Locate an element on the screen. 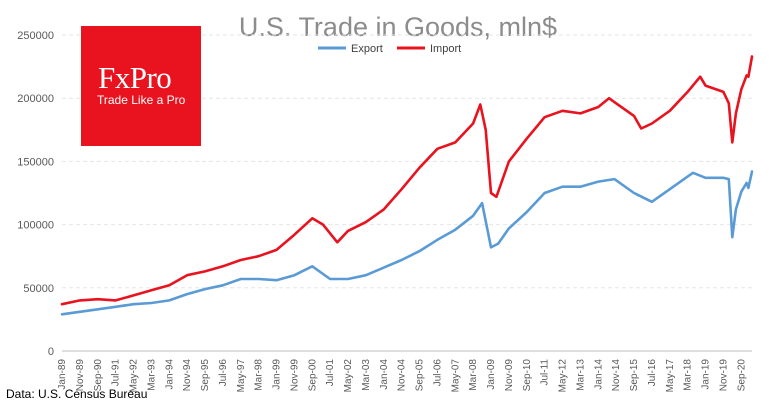 The height and width of the screenshot is (405, 770). x-tick-label: Jan-89 is located at coordinates (62, 374).